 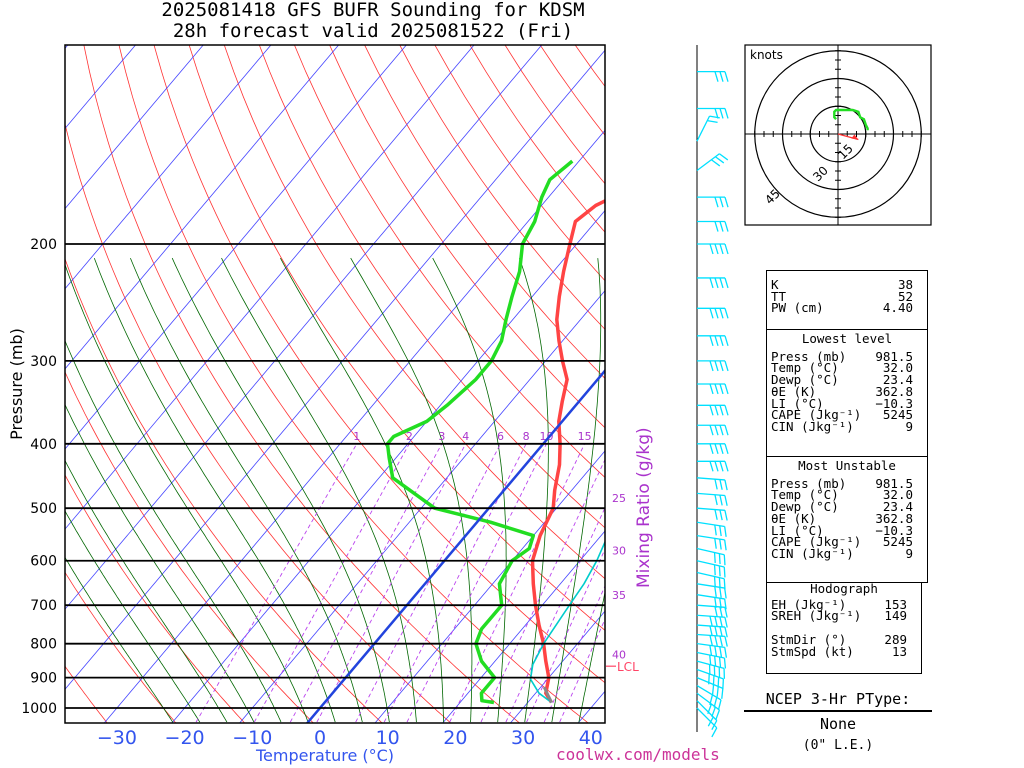 I want to click on most-unstable-label: CIN (Jkg⁻¹), so click(x=812, y=553).